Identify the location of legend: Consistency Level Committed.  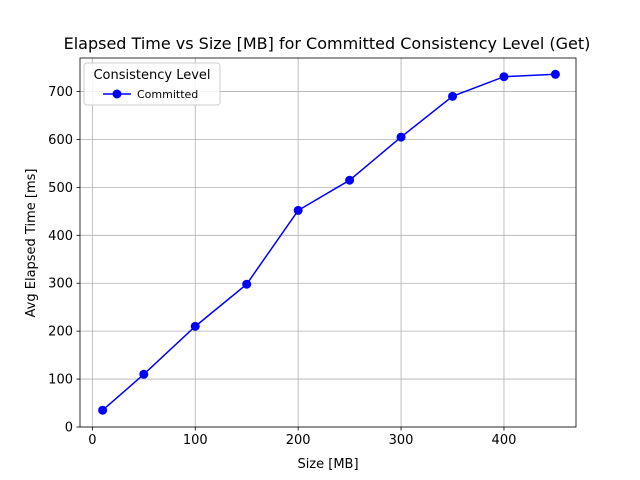
(152, 84).